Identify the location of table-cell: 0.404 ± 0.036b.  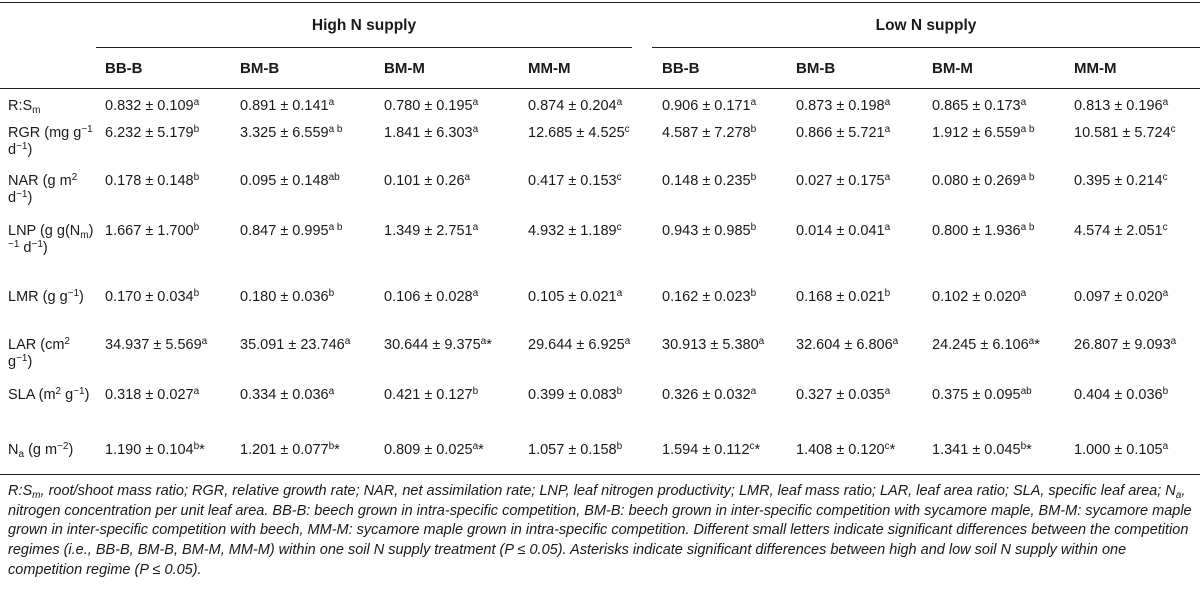
(1121, 395).